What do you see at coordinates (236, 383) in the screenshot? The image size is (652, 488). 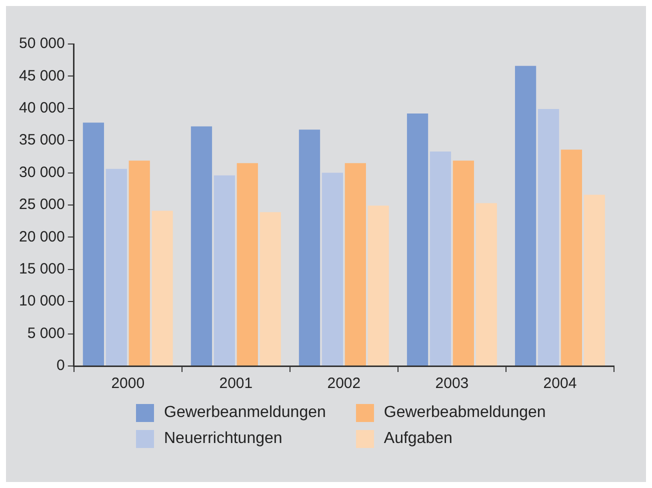 I see `x-tick-label: 2001` at bounding box center [236, 383].